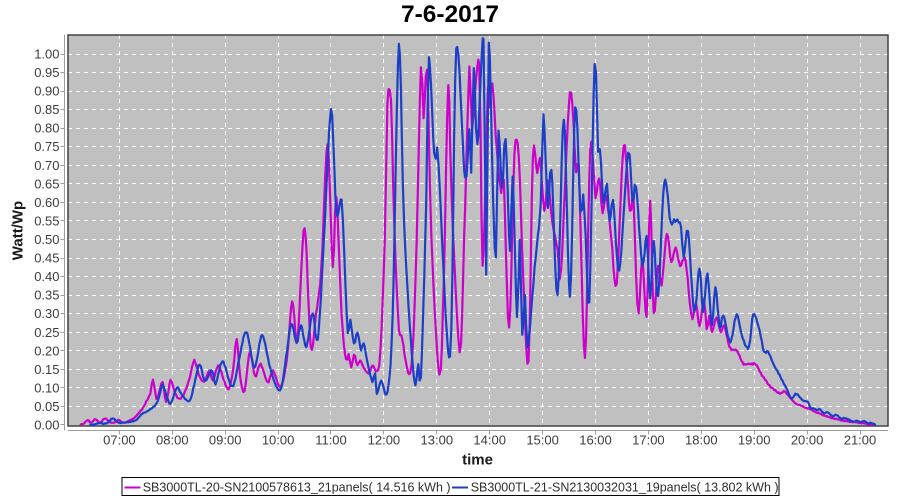 This screenshot has height=500, width=900. What do you see at coordinates (331, 440) in the screenshot?
I see `svg-text: 11:00` at bounding box center [331, 440].